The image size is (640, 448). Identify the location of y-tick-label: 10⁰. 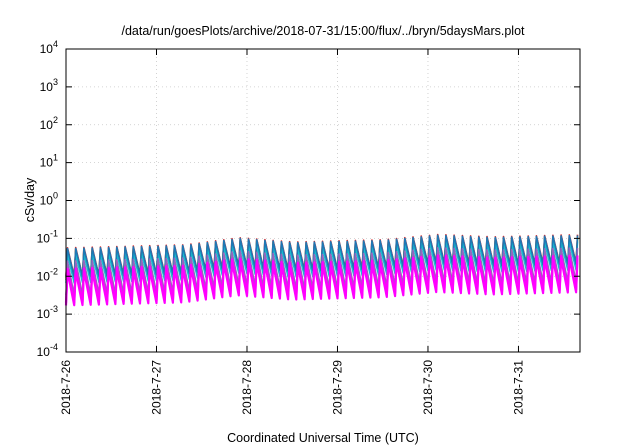
(49, 199).